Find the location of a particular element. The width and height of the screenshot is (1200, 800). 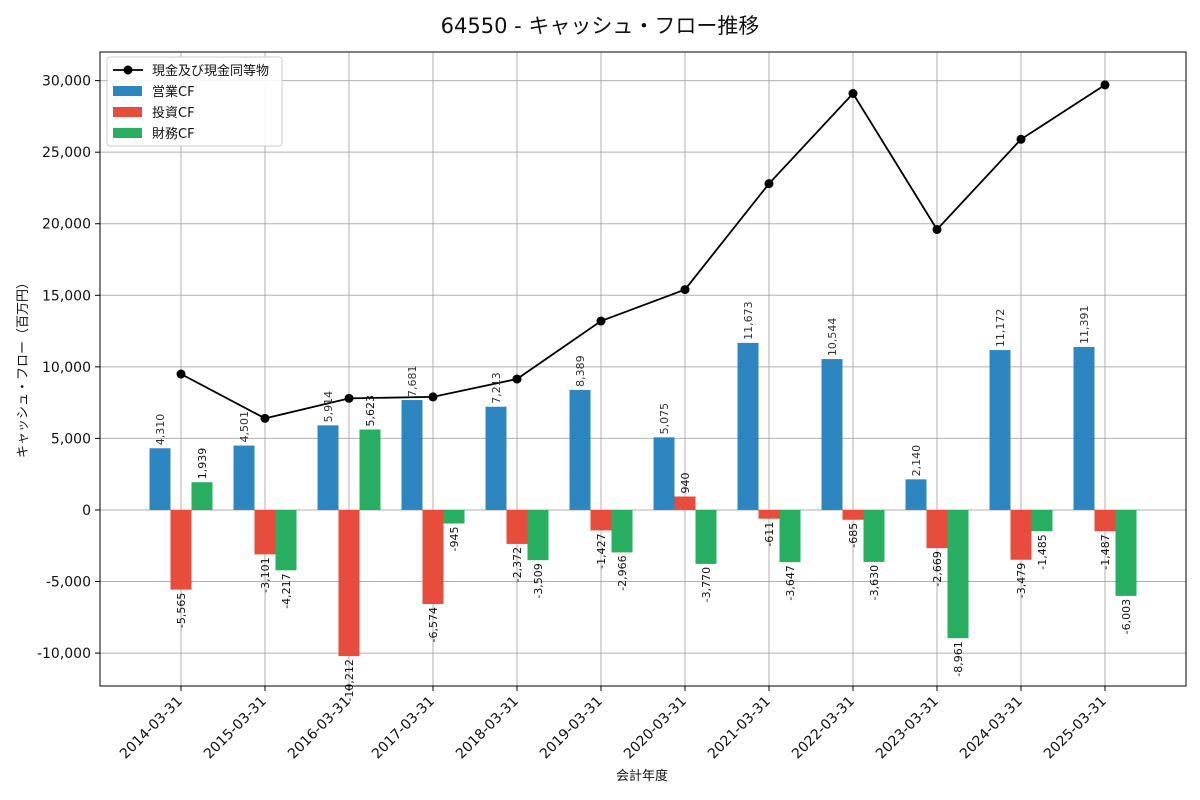

investing-cf-value-label: -685 is located at coordinates (853, 535).